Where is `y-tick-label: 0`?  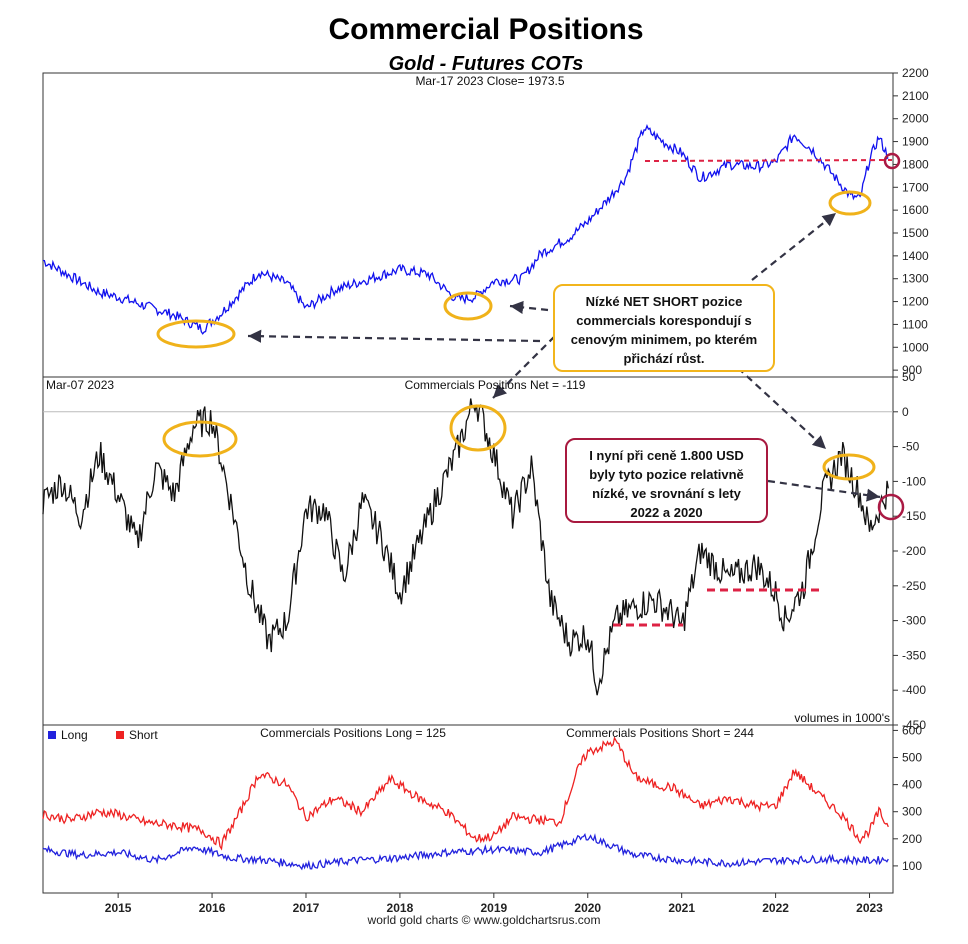 y-tick-label: 0 is located at coordinates (905, 412).